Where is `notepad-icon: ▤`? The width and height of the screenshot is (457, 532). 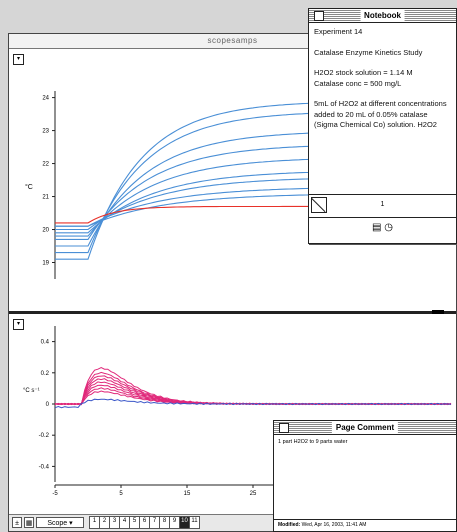 notepad-icon: ▤ is located at coordinates (377, 227).